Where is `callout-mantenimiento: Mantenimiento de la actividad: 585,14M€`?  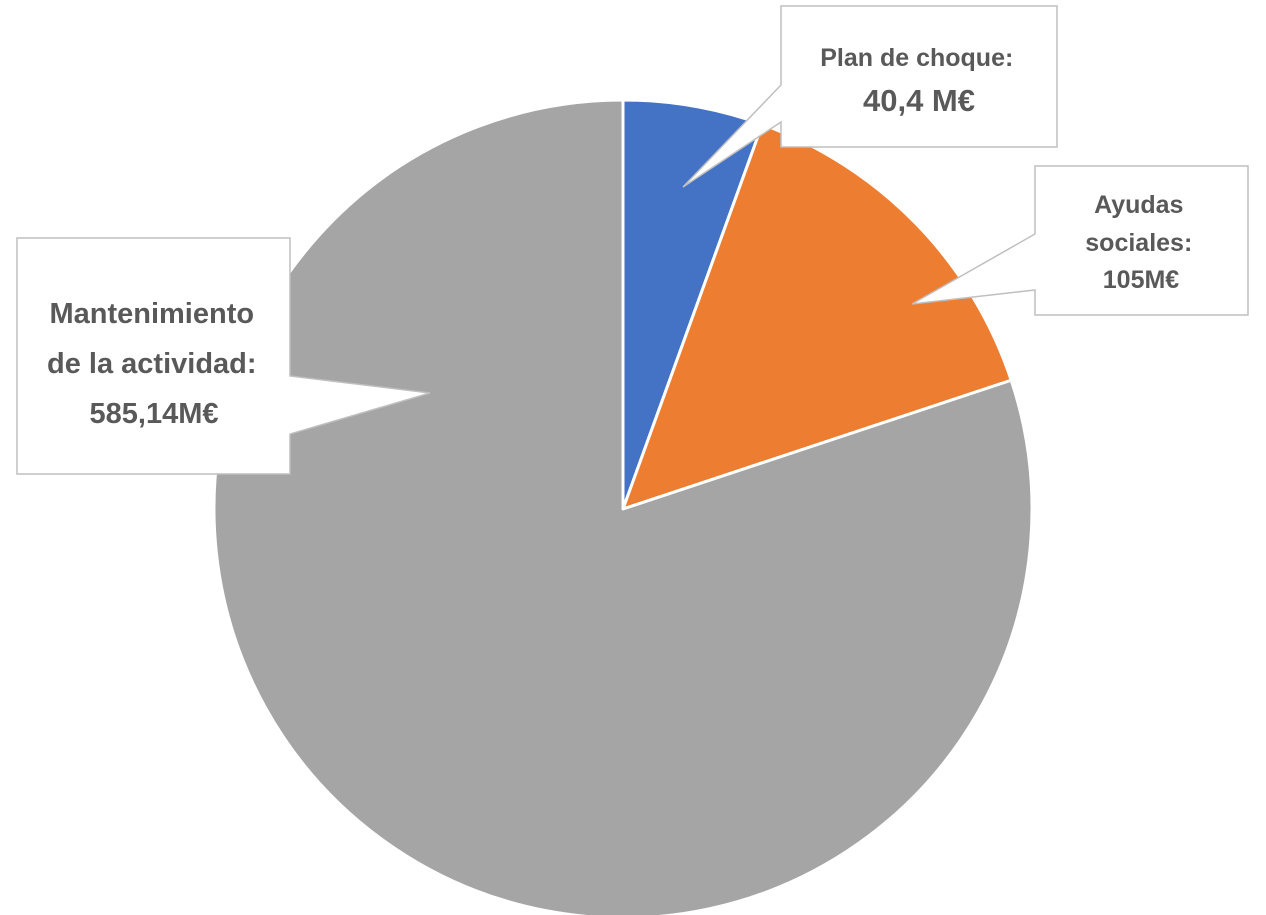 callout-mantenimiento: Mantenimiento de la actividad: 585,14M€ is located at coordinates (223, 356).